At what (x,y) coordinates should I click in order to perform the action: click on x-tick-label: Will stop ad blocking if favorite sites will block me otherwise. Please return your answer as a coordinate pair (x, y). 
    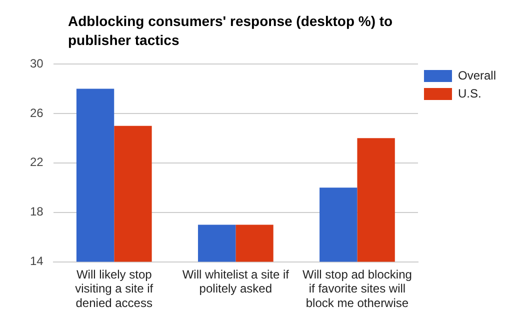
    Looking at the image, I should click on (357, 288).